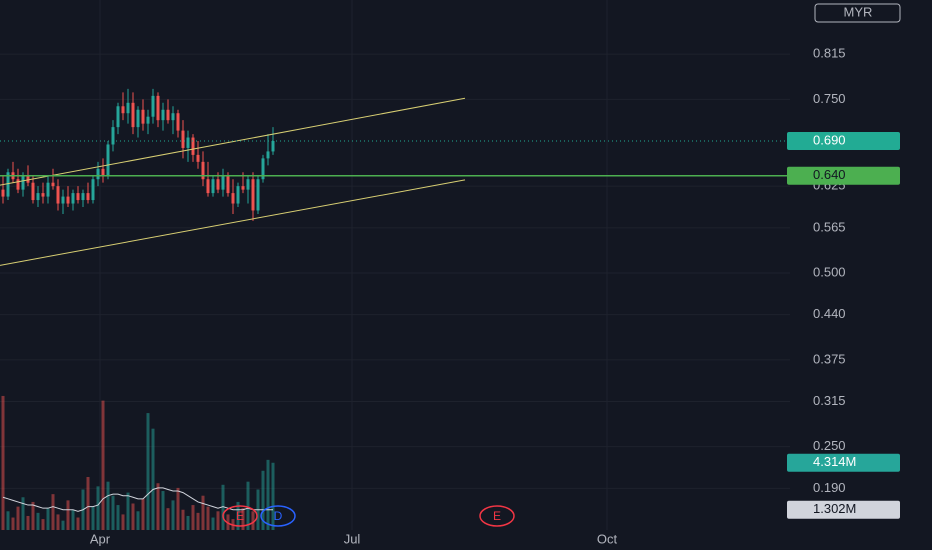 This screenshot has height=550, width=932. Describe the element at coordinates (829, 358) in the screenshot. I see `y-tick-label: 0.375` at that location.